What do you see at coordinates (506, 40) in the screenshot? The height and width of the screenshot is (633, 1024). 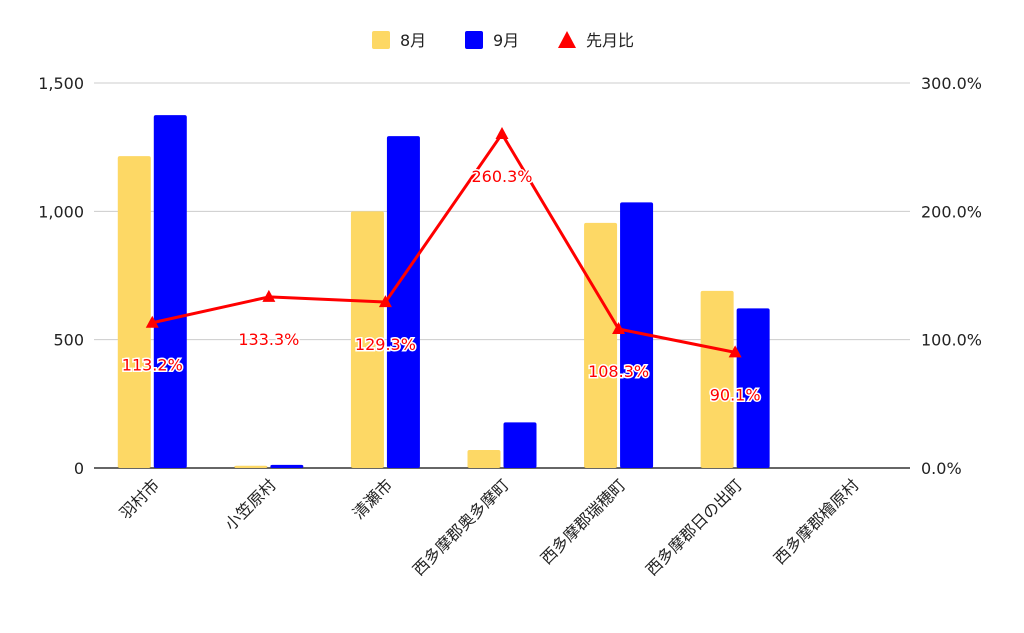 I see `legend-label: 9月` at bounding box center [506, 40].